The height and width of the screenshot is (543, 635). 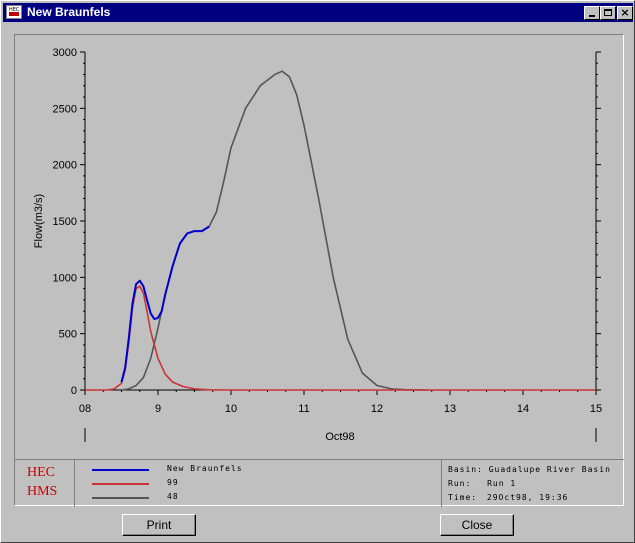 What do you see at coordinates (377, 409) in the screenshot?
I see `x-tick-label: 12` at bounding box center [377, 409].